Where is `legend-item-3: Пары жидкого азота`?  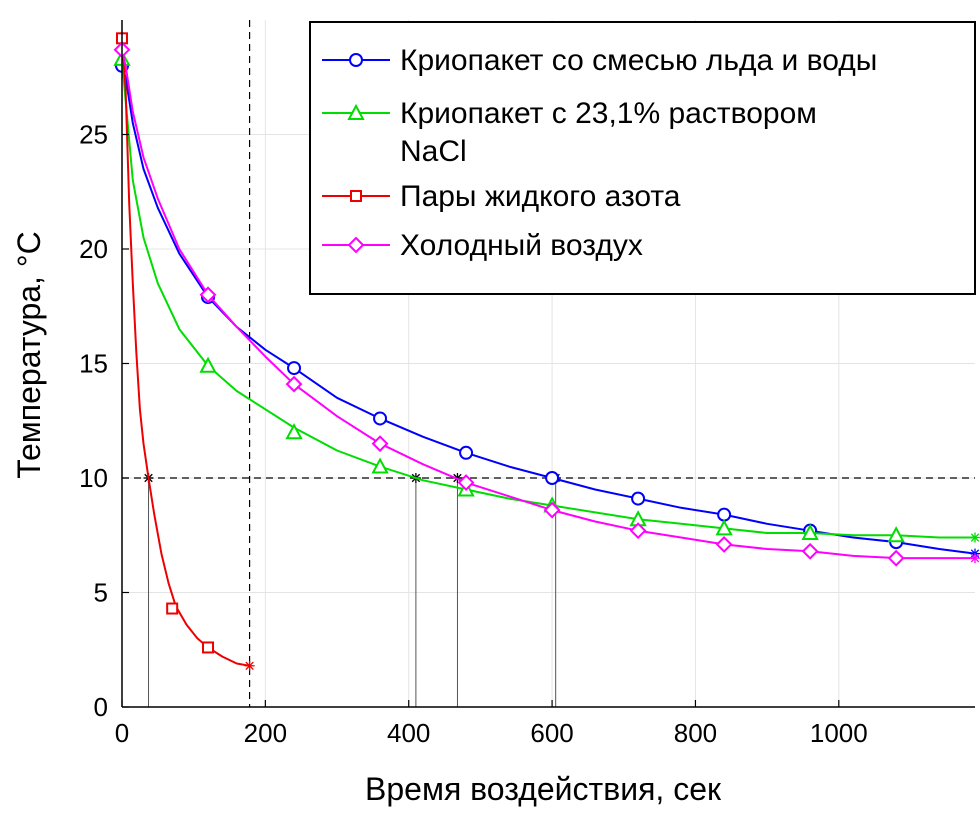
legend-item-3: Пары жидкого азота is located at coordinates (501, 196).